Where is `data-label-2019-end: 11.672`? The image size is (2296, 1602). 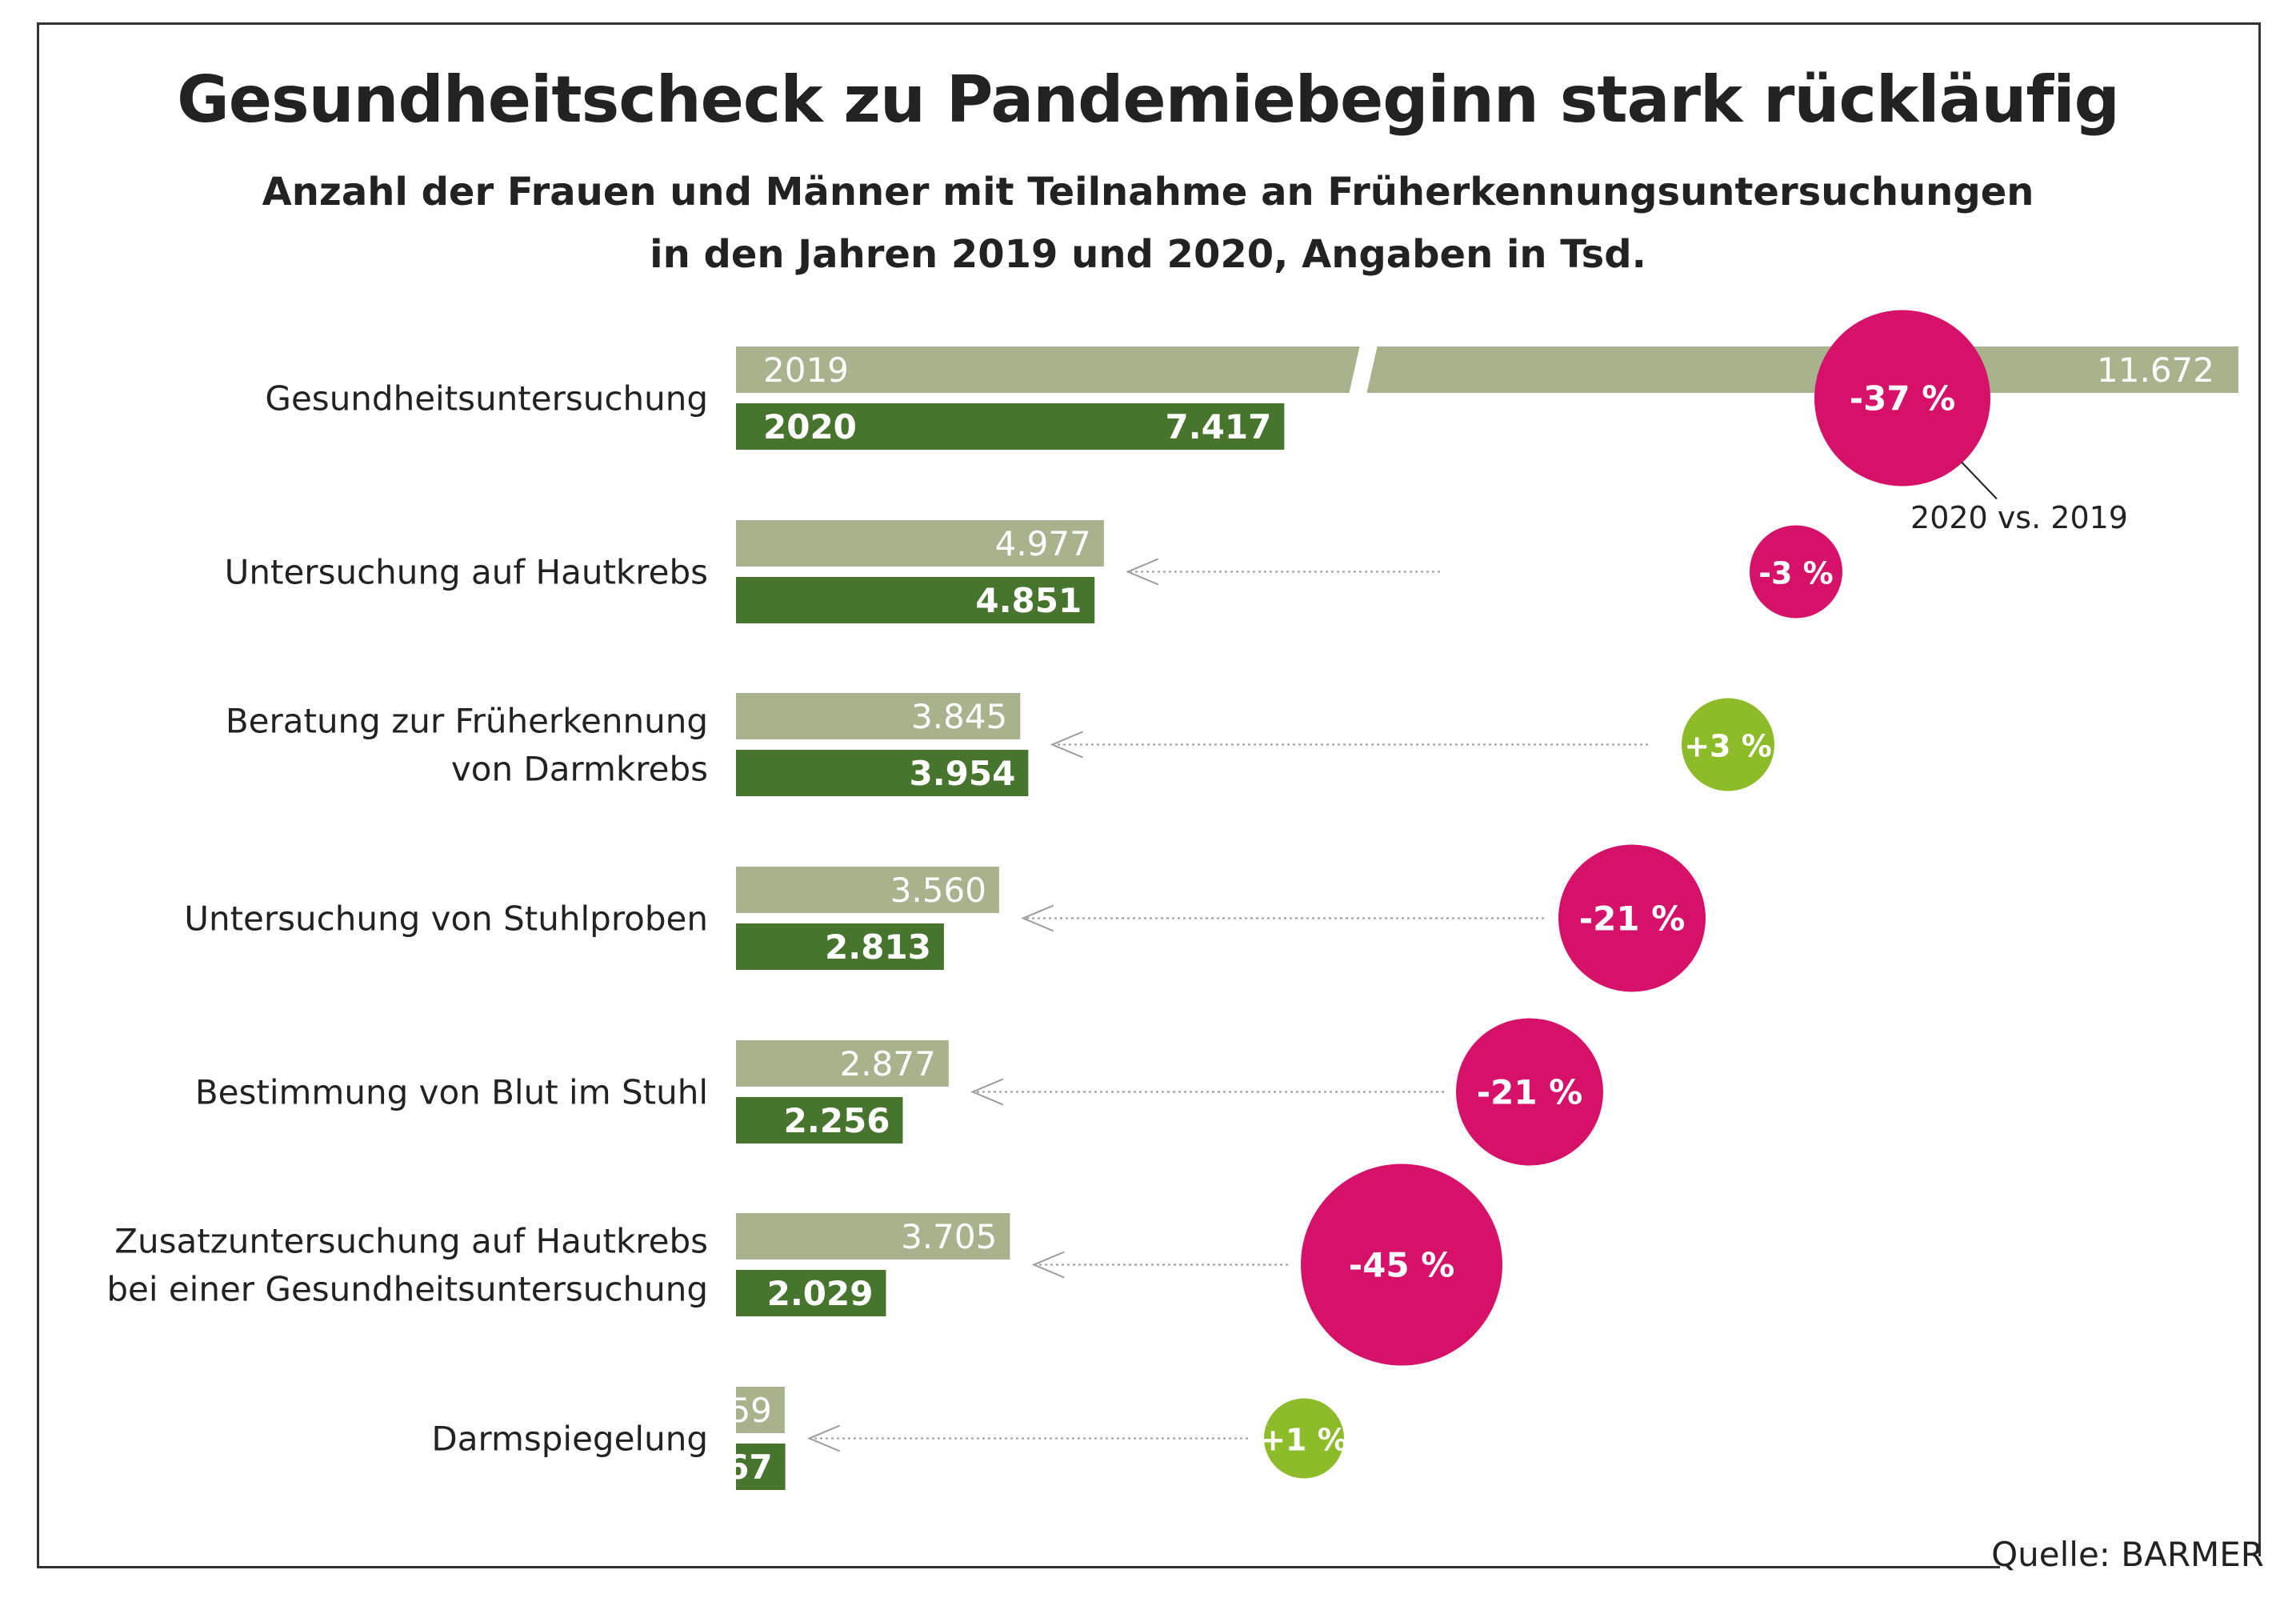 data-label-2019-end: 11.672 is located at coordinates (2155, 370).